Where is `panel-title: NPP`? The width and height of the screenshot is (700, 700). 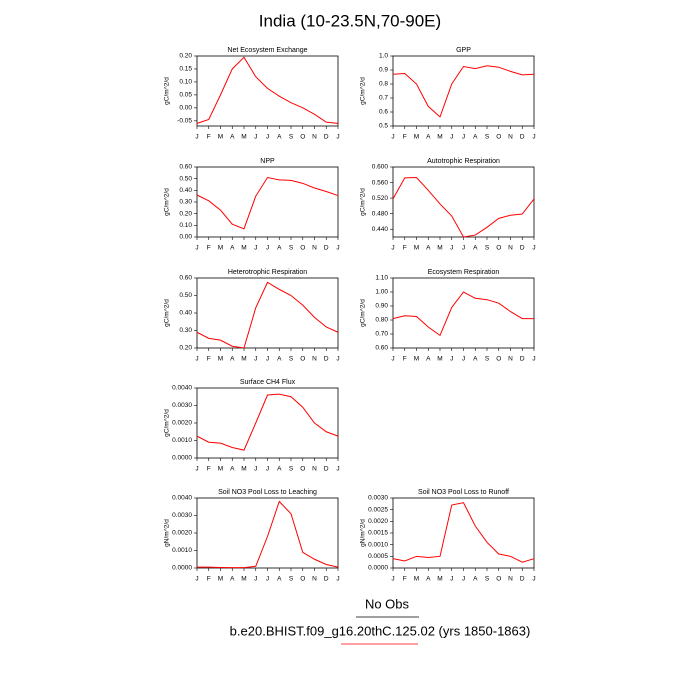 panel-title: NPP is located at coordinates (267, 161).